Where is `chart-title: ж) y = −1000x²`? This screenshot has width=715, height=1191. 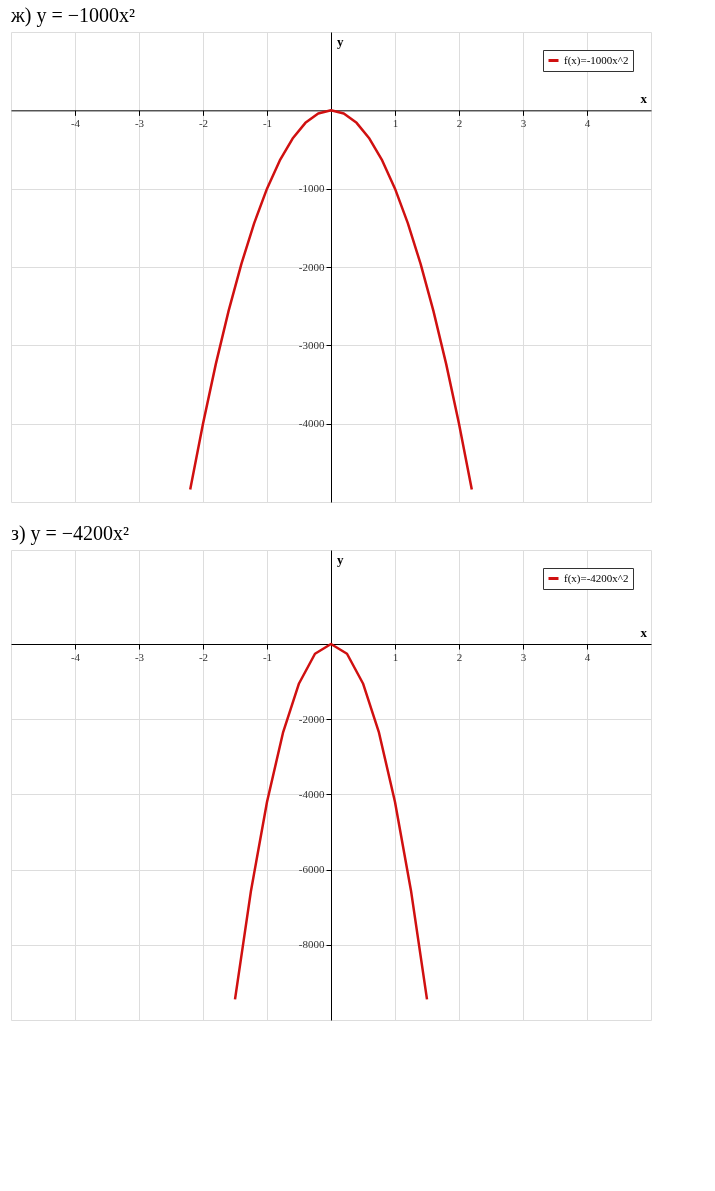
chart-title: ж) y = −1000x² is located at coordinates (73, 15).